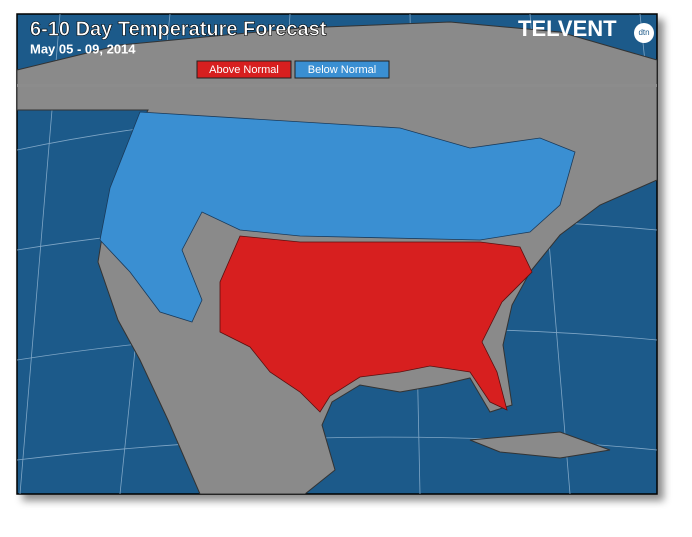 The height and width of the screenshot is (537, 692). I want to click on legend-label: Above Normal, so click(244, 70).